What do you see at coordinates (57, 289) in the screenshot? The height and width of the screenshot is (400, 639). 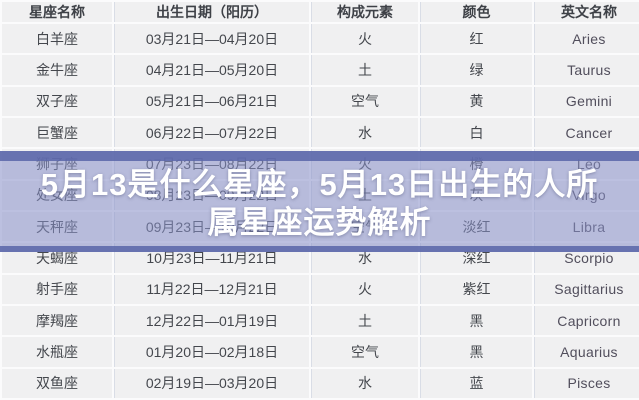 I see `table-cell: 射手座` at bounding box center [57, 289].